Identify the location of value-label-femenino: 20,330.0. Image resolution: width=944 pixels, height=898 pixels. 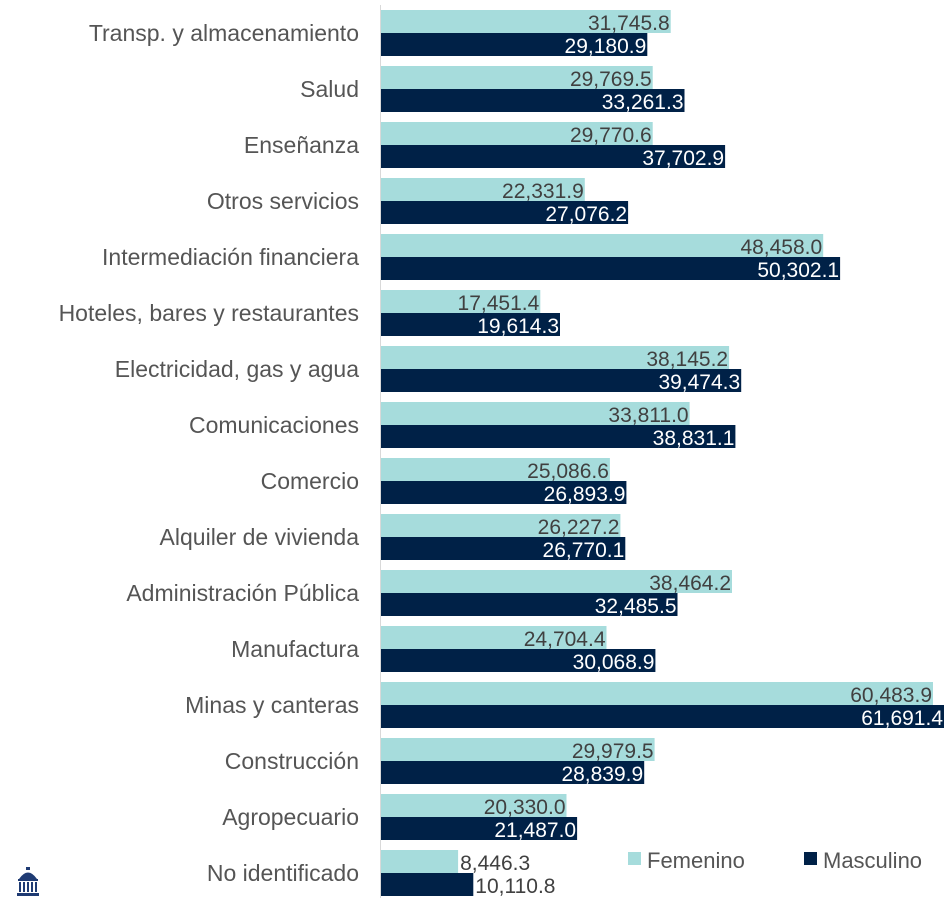
(525, 807).